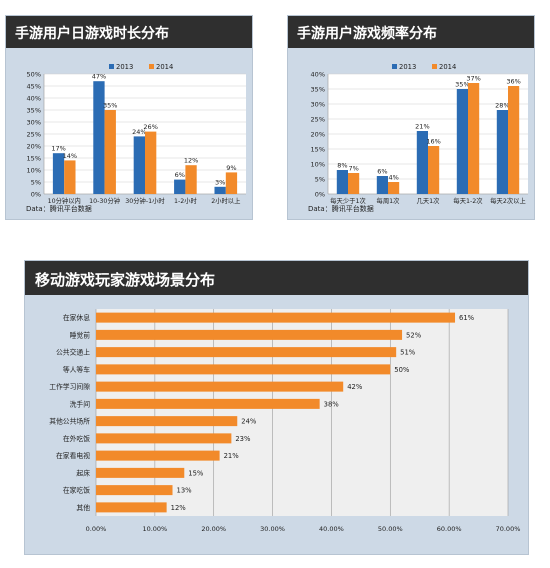  What do you see at coordinates (151, 66) in the screenshot?
I see `duration-legend-swatch-2014` at bounding box center [151, 66].